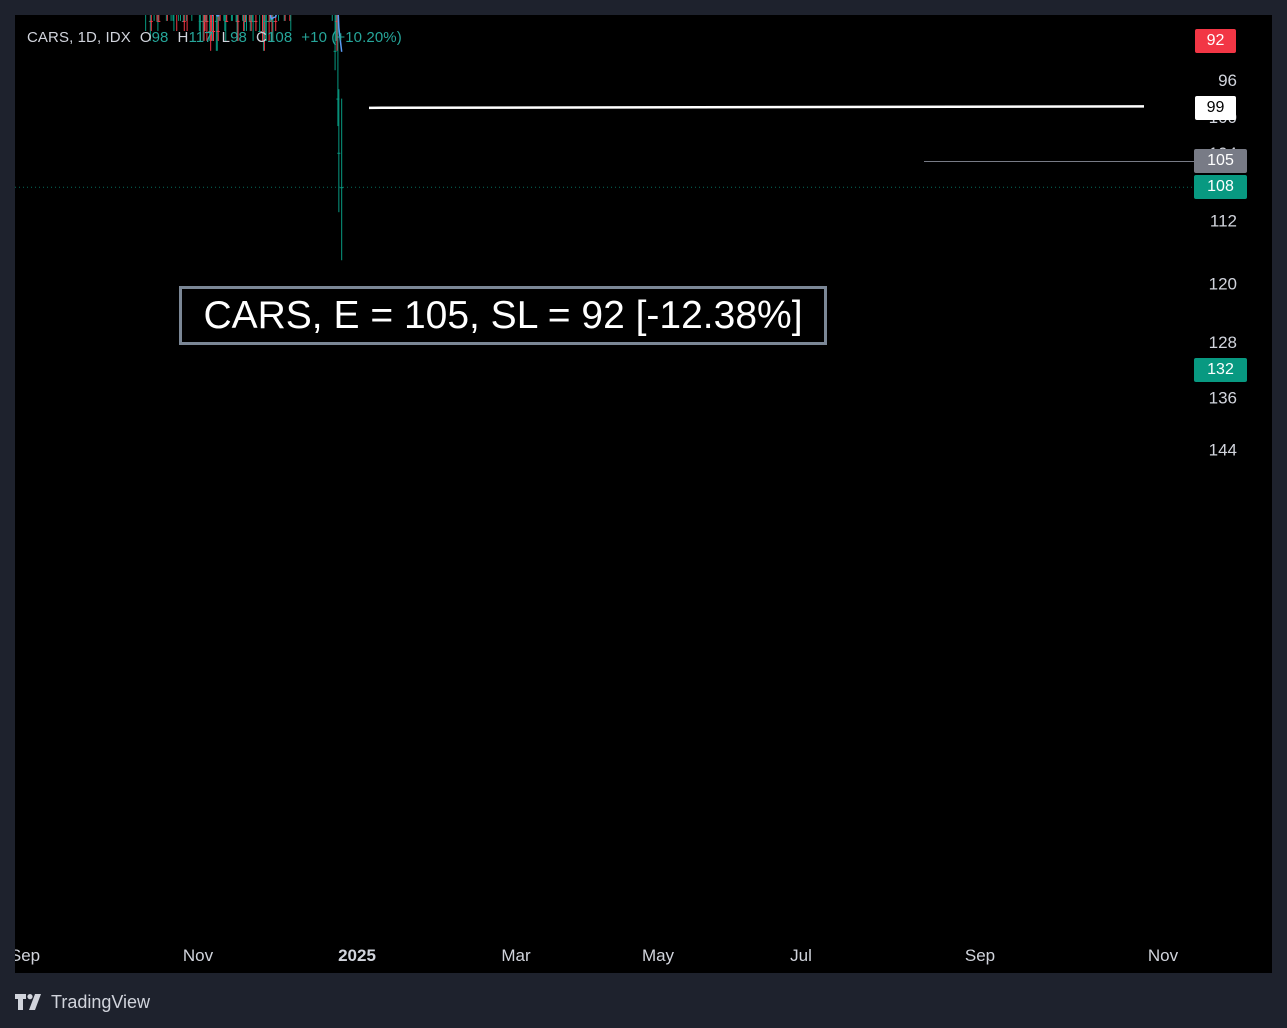 The height and width of the screenshot is (1028, 1287). I want to click on legend-symbol: CARS, 1D, IDX, so click(79, 37).